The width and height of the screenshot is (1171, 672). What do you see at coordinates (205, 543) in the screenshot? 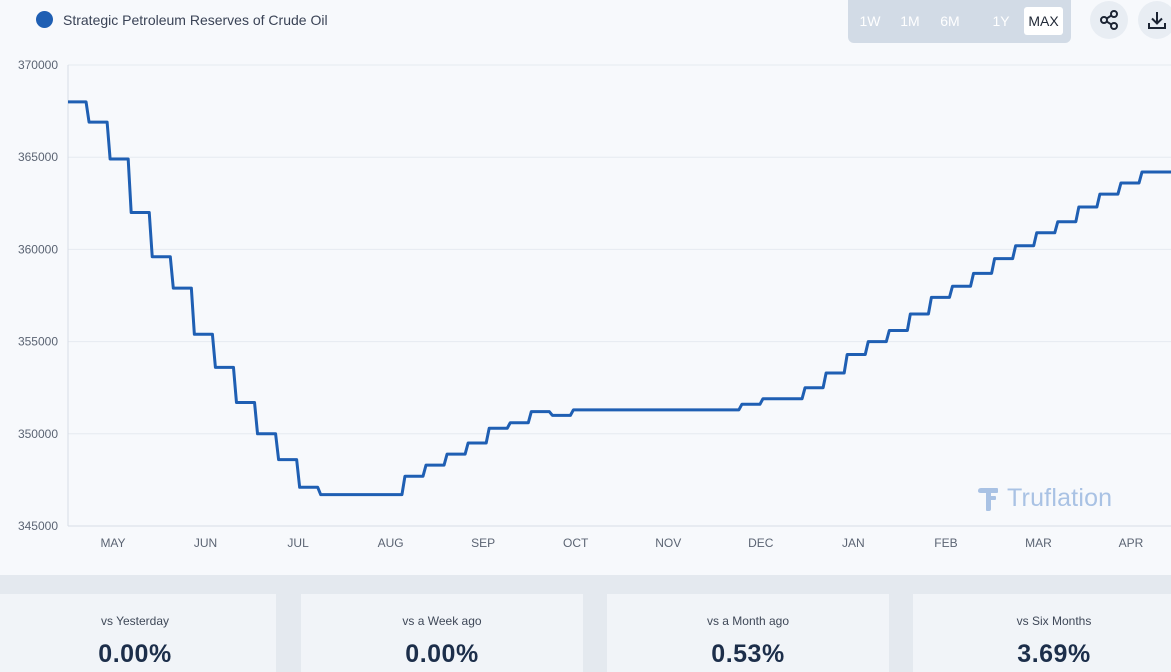
I see `x-tick-label: JUN` at bounding box center [205, 543].